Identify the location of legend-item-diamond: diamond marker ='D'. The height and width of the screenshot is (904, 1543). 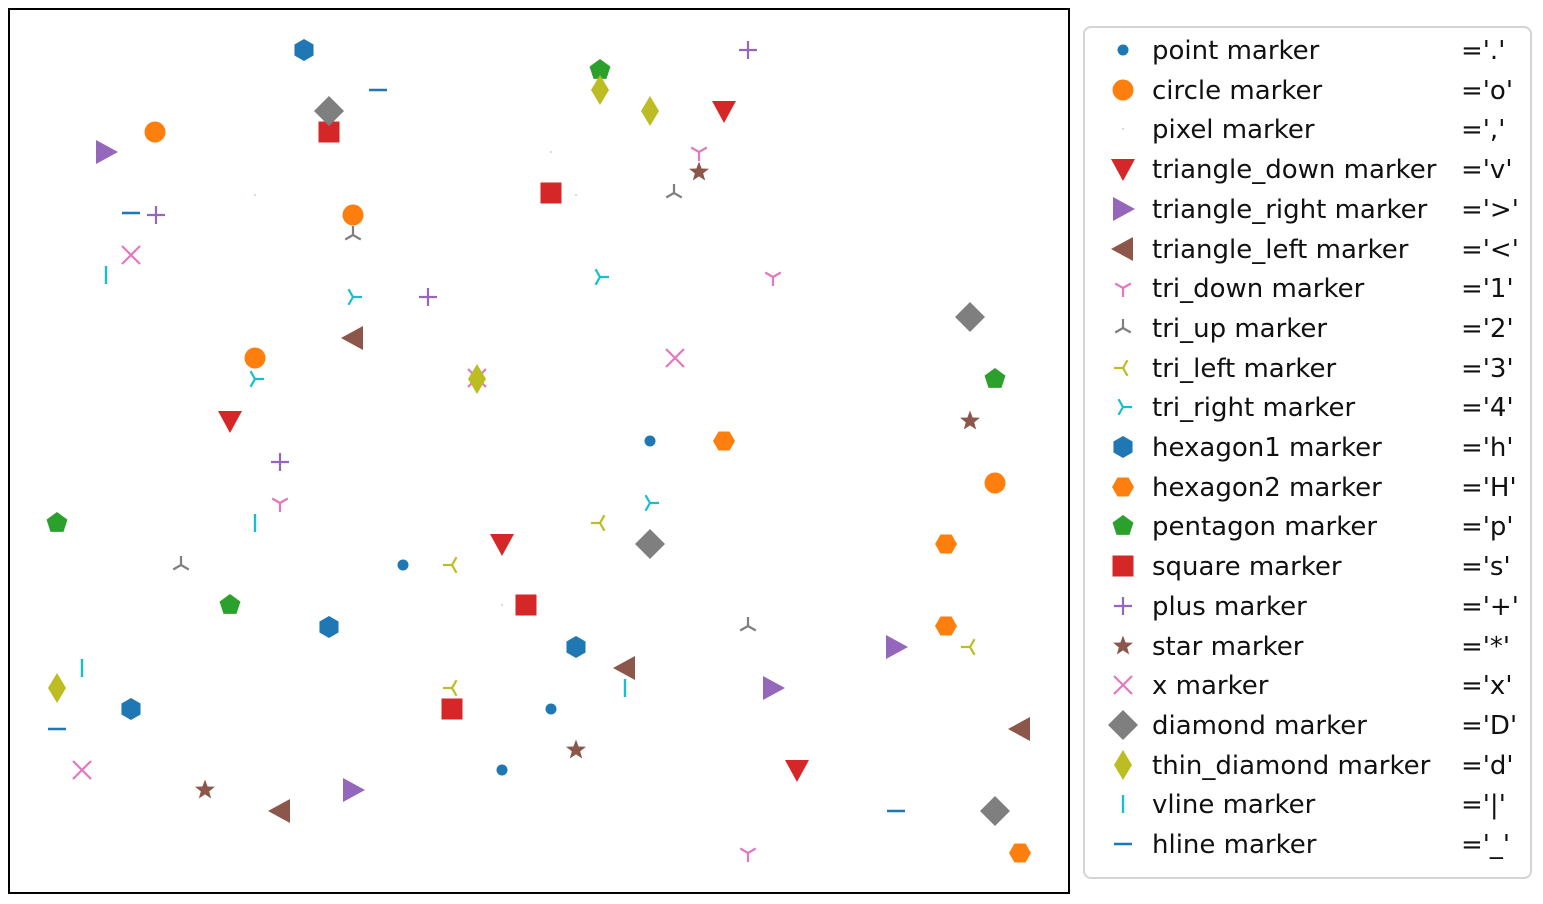
(1307, 725).